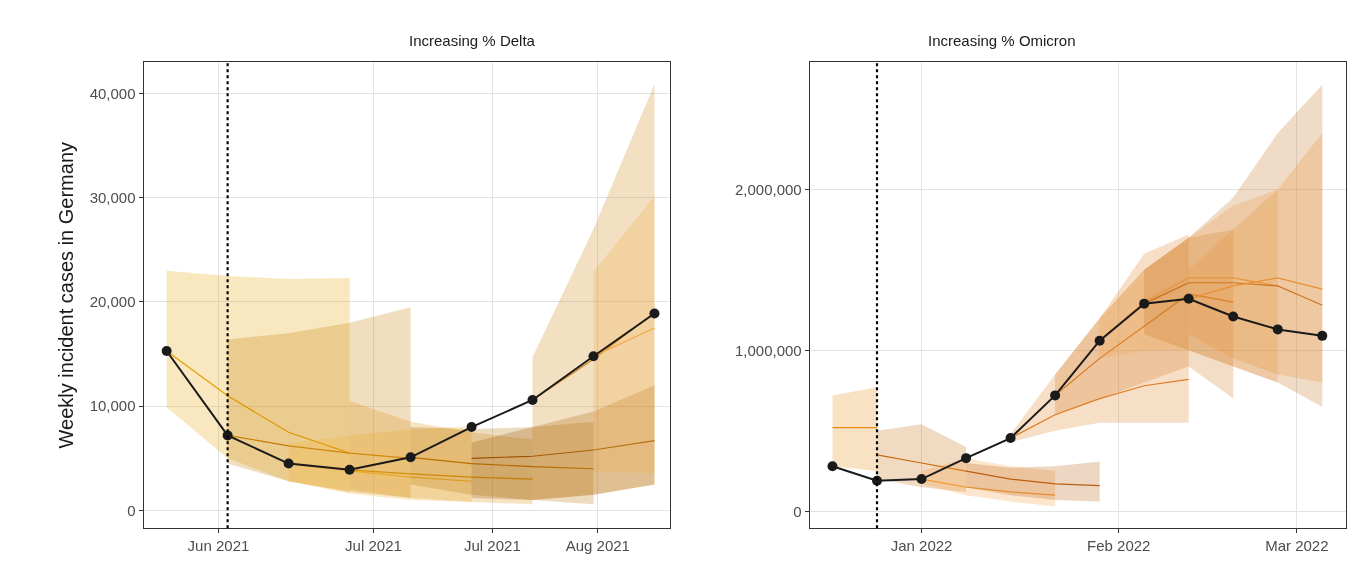 The width and height of the screenshot is (1354, 571). What do you see at coordinates (1119, 546) in the screenshot?
I see `x-tick-label: Feb 2022` at bounding box center [1119, 546].